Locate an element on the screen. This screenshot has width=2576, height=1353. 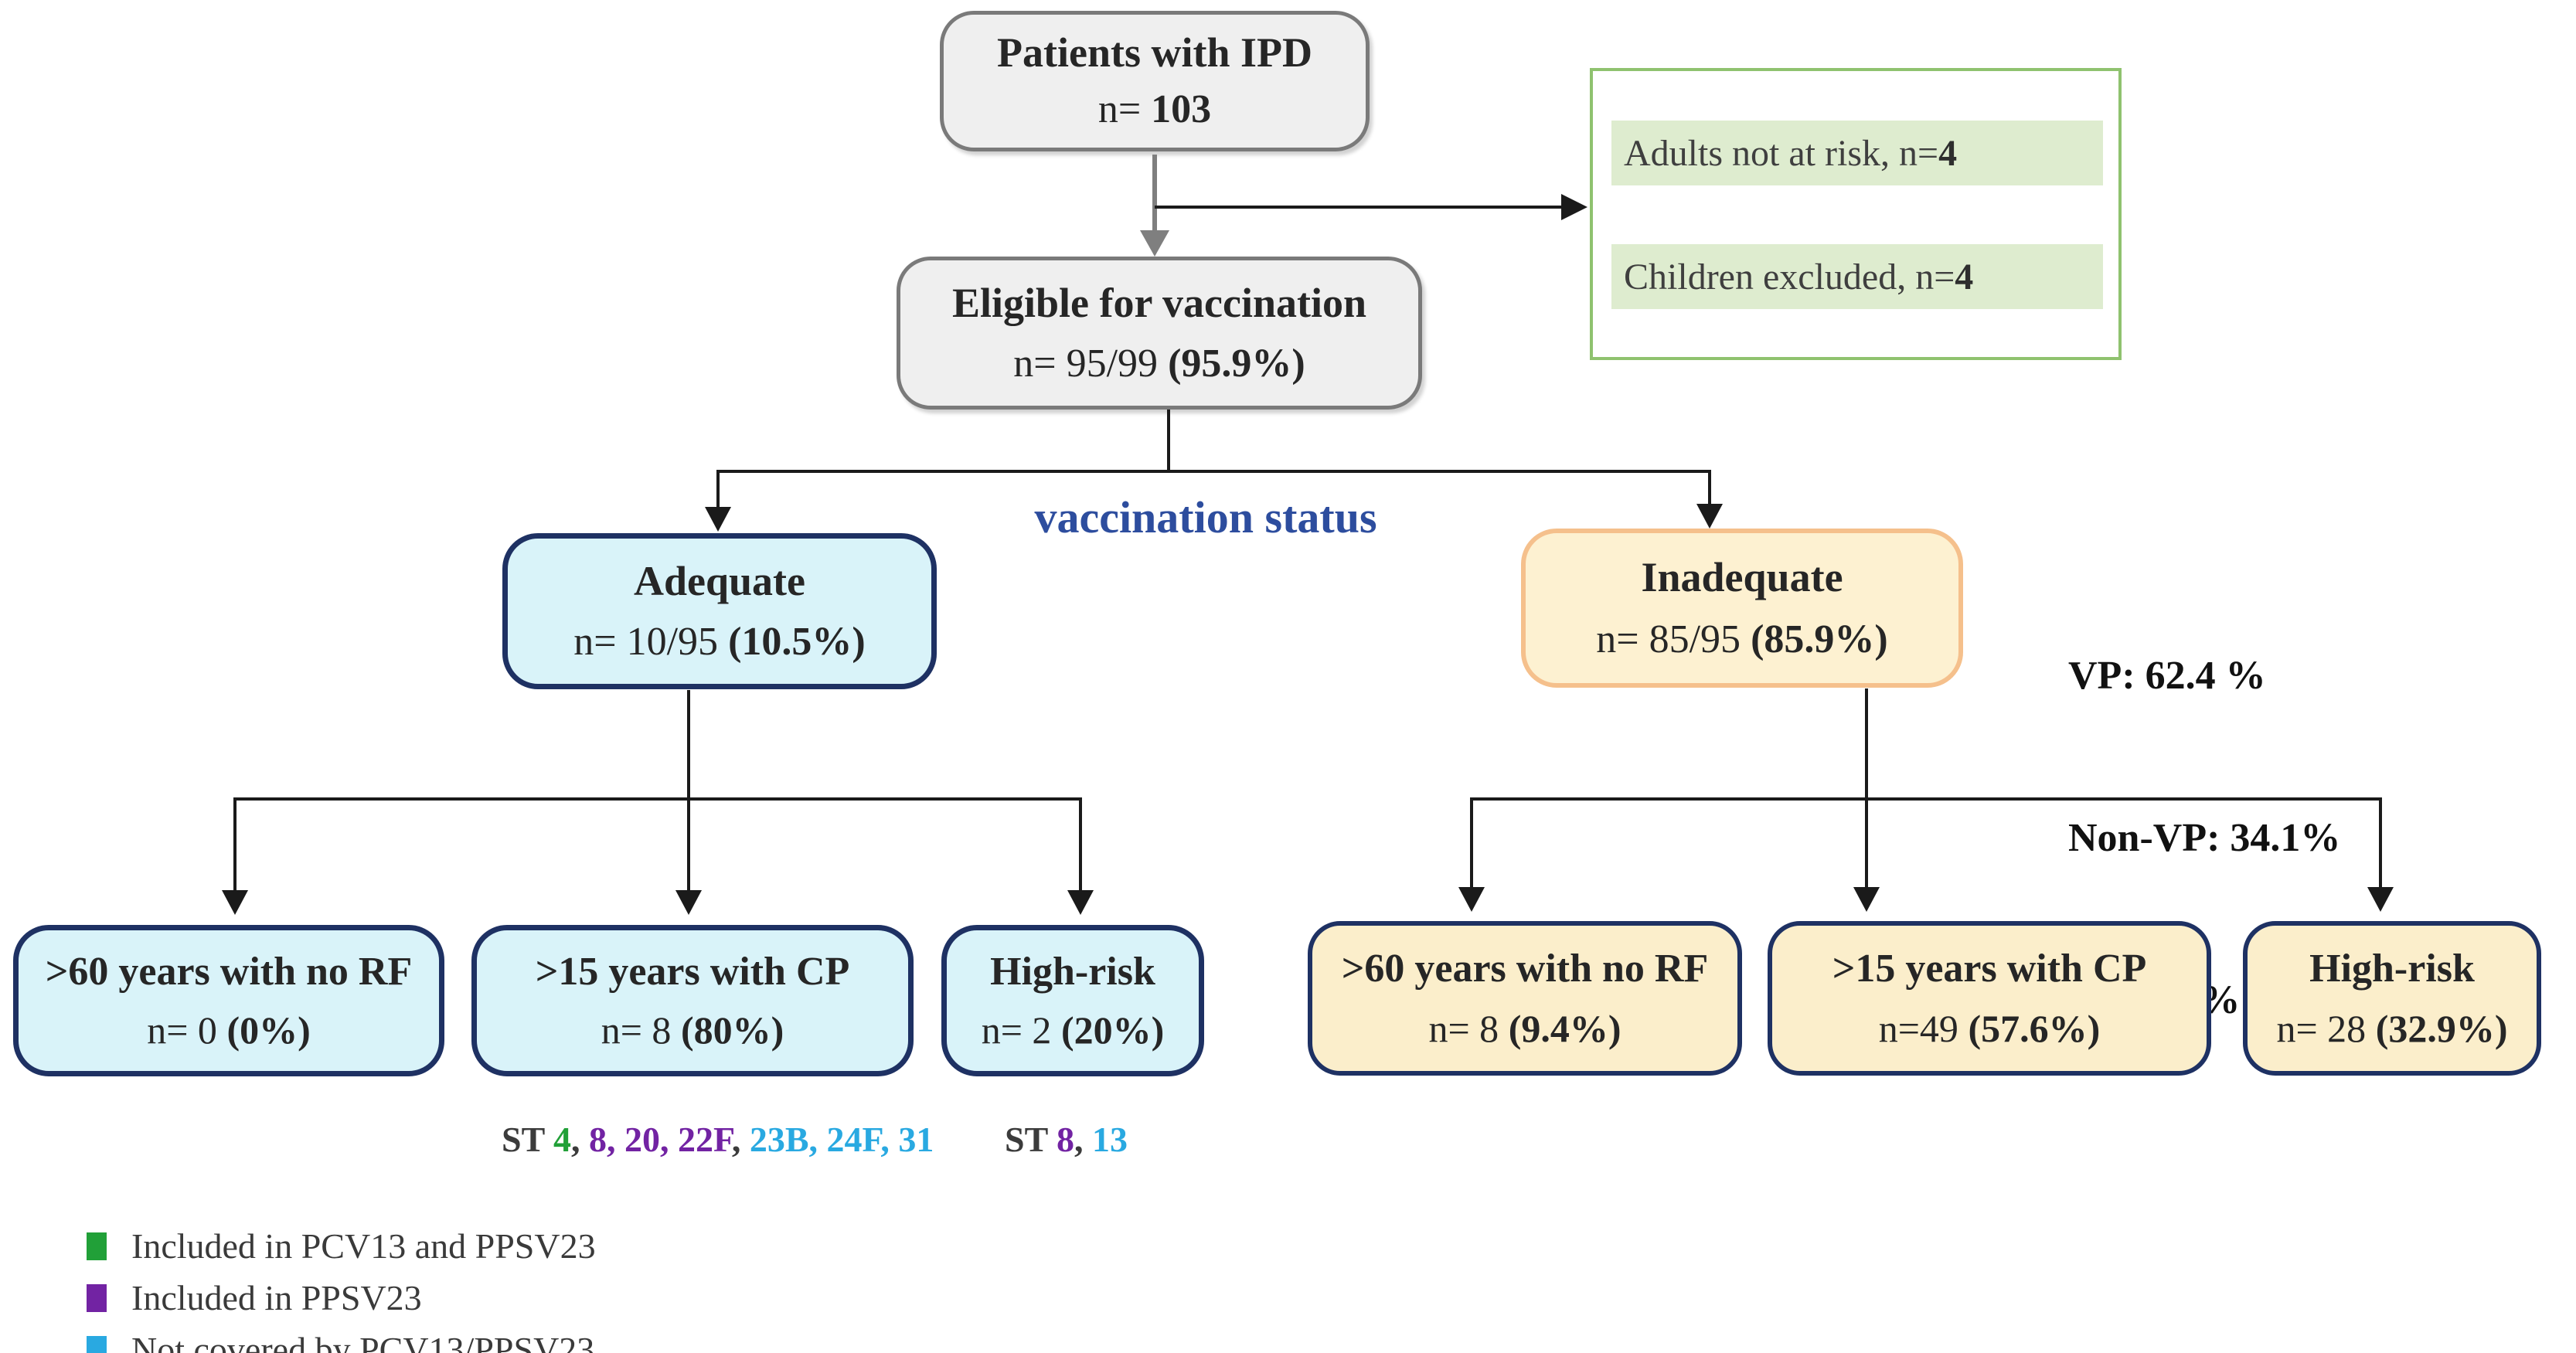
node-inadequate-high-risk: High-risk n= 28 (32.9%) is located at coordinates (2392, 999).